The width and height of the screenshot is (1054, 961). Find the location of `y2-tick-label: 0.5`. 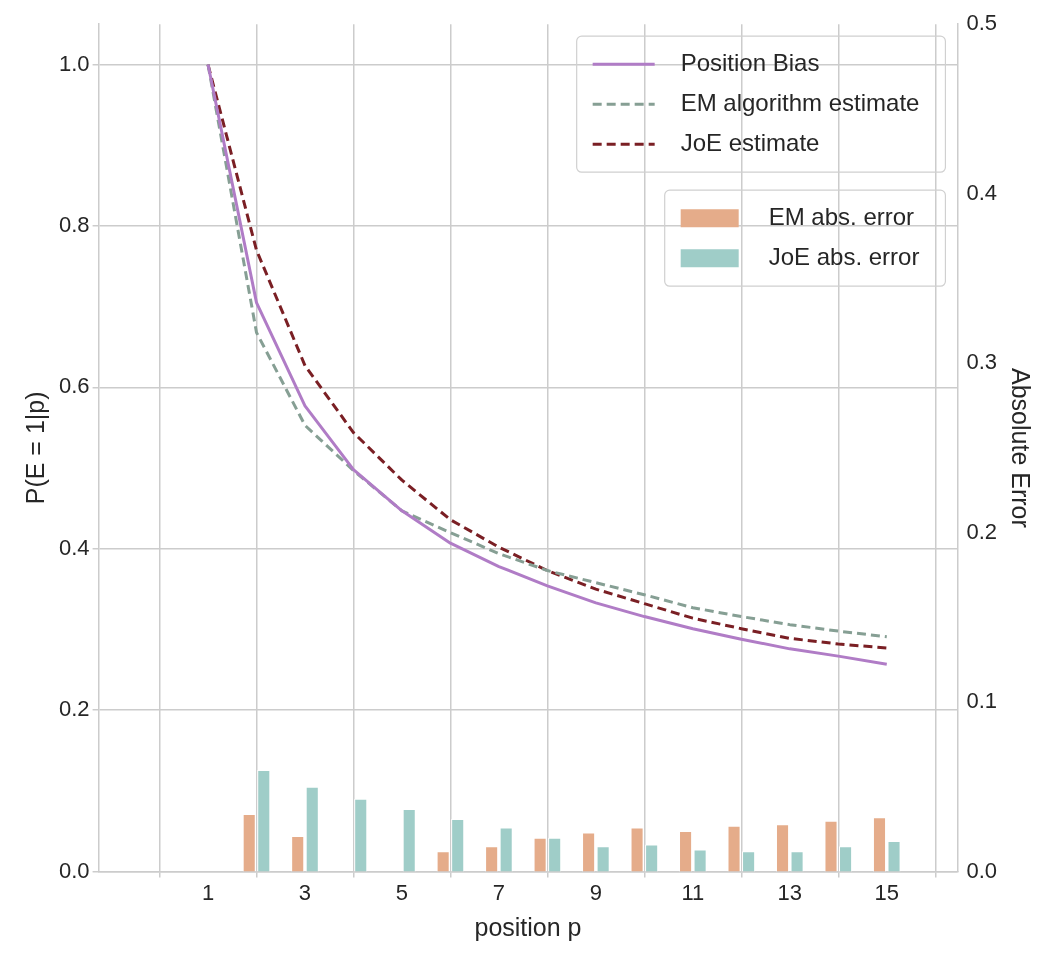

y2-tick-label: 0.5 is located at coordinates (982, 23).